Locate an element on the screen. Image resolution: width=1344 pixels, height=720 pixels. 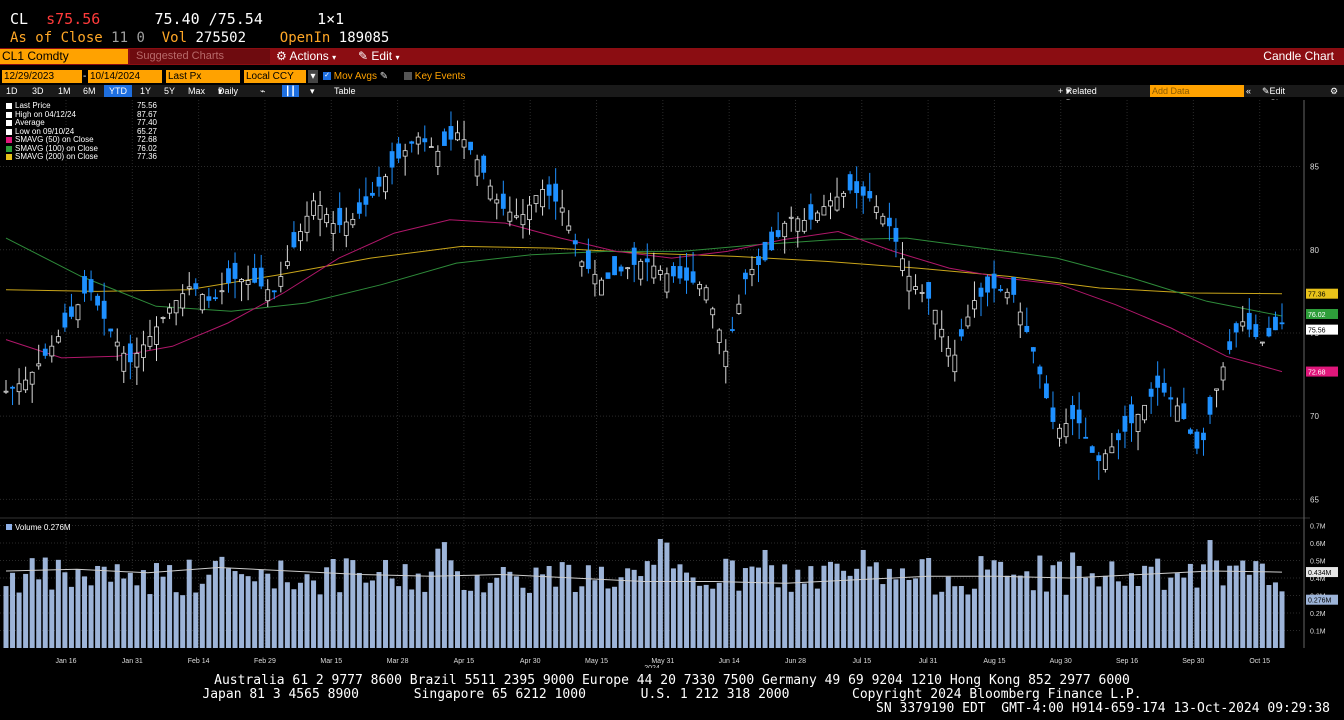
end-date-field: 10/14/2024 is located at coordinates (125, 76).